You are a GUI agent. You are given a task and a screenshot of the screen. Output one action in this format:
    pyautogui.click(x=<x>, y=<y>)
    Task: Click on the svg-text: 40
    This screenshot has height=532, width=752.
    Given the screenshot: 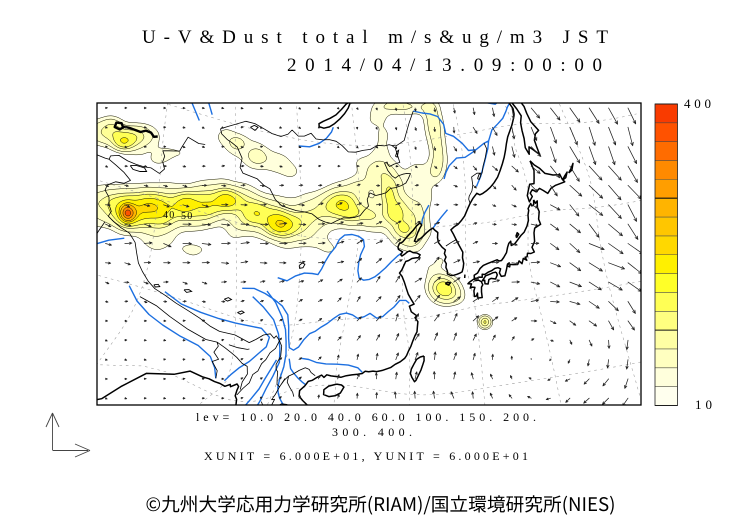 What is the action you would take?
    pyautogui.click(x=169, y=215)
    